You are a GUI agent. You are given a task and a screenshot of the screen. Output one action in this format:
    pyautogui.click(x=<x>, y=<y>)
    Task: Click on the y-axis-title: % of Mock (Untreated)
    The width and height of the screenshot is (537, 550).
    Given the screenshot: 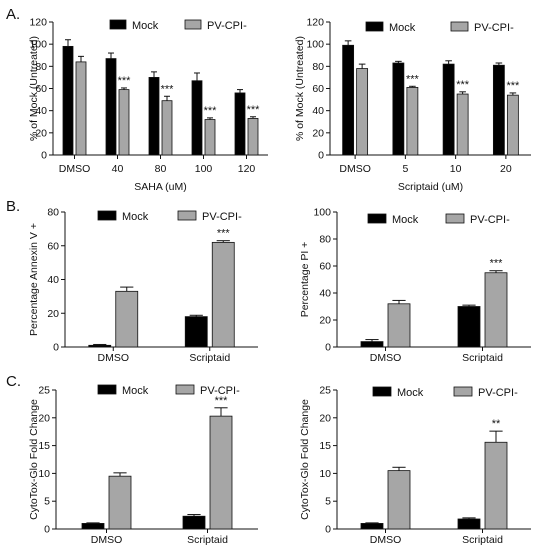 What is the action you would take?
    pyautogui.click(x=34, y=88)
    